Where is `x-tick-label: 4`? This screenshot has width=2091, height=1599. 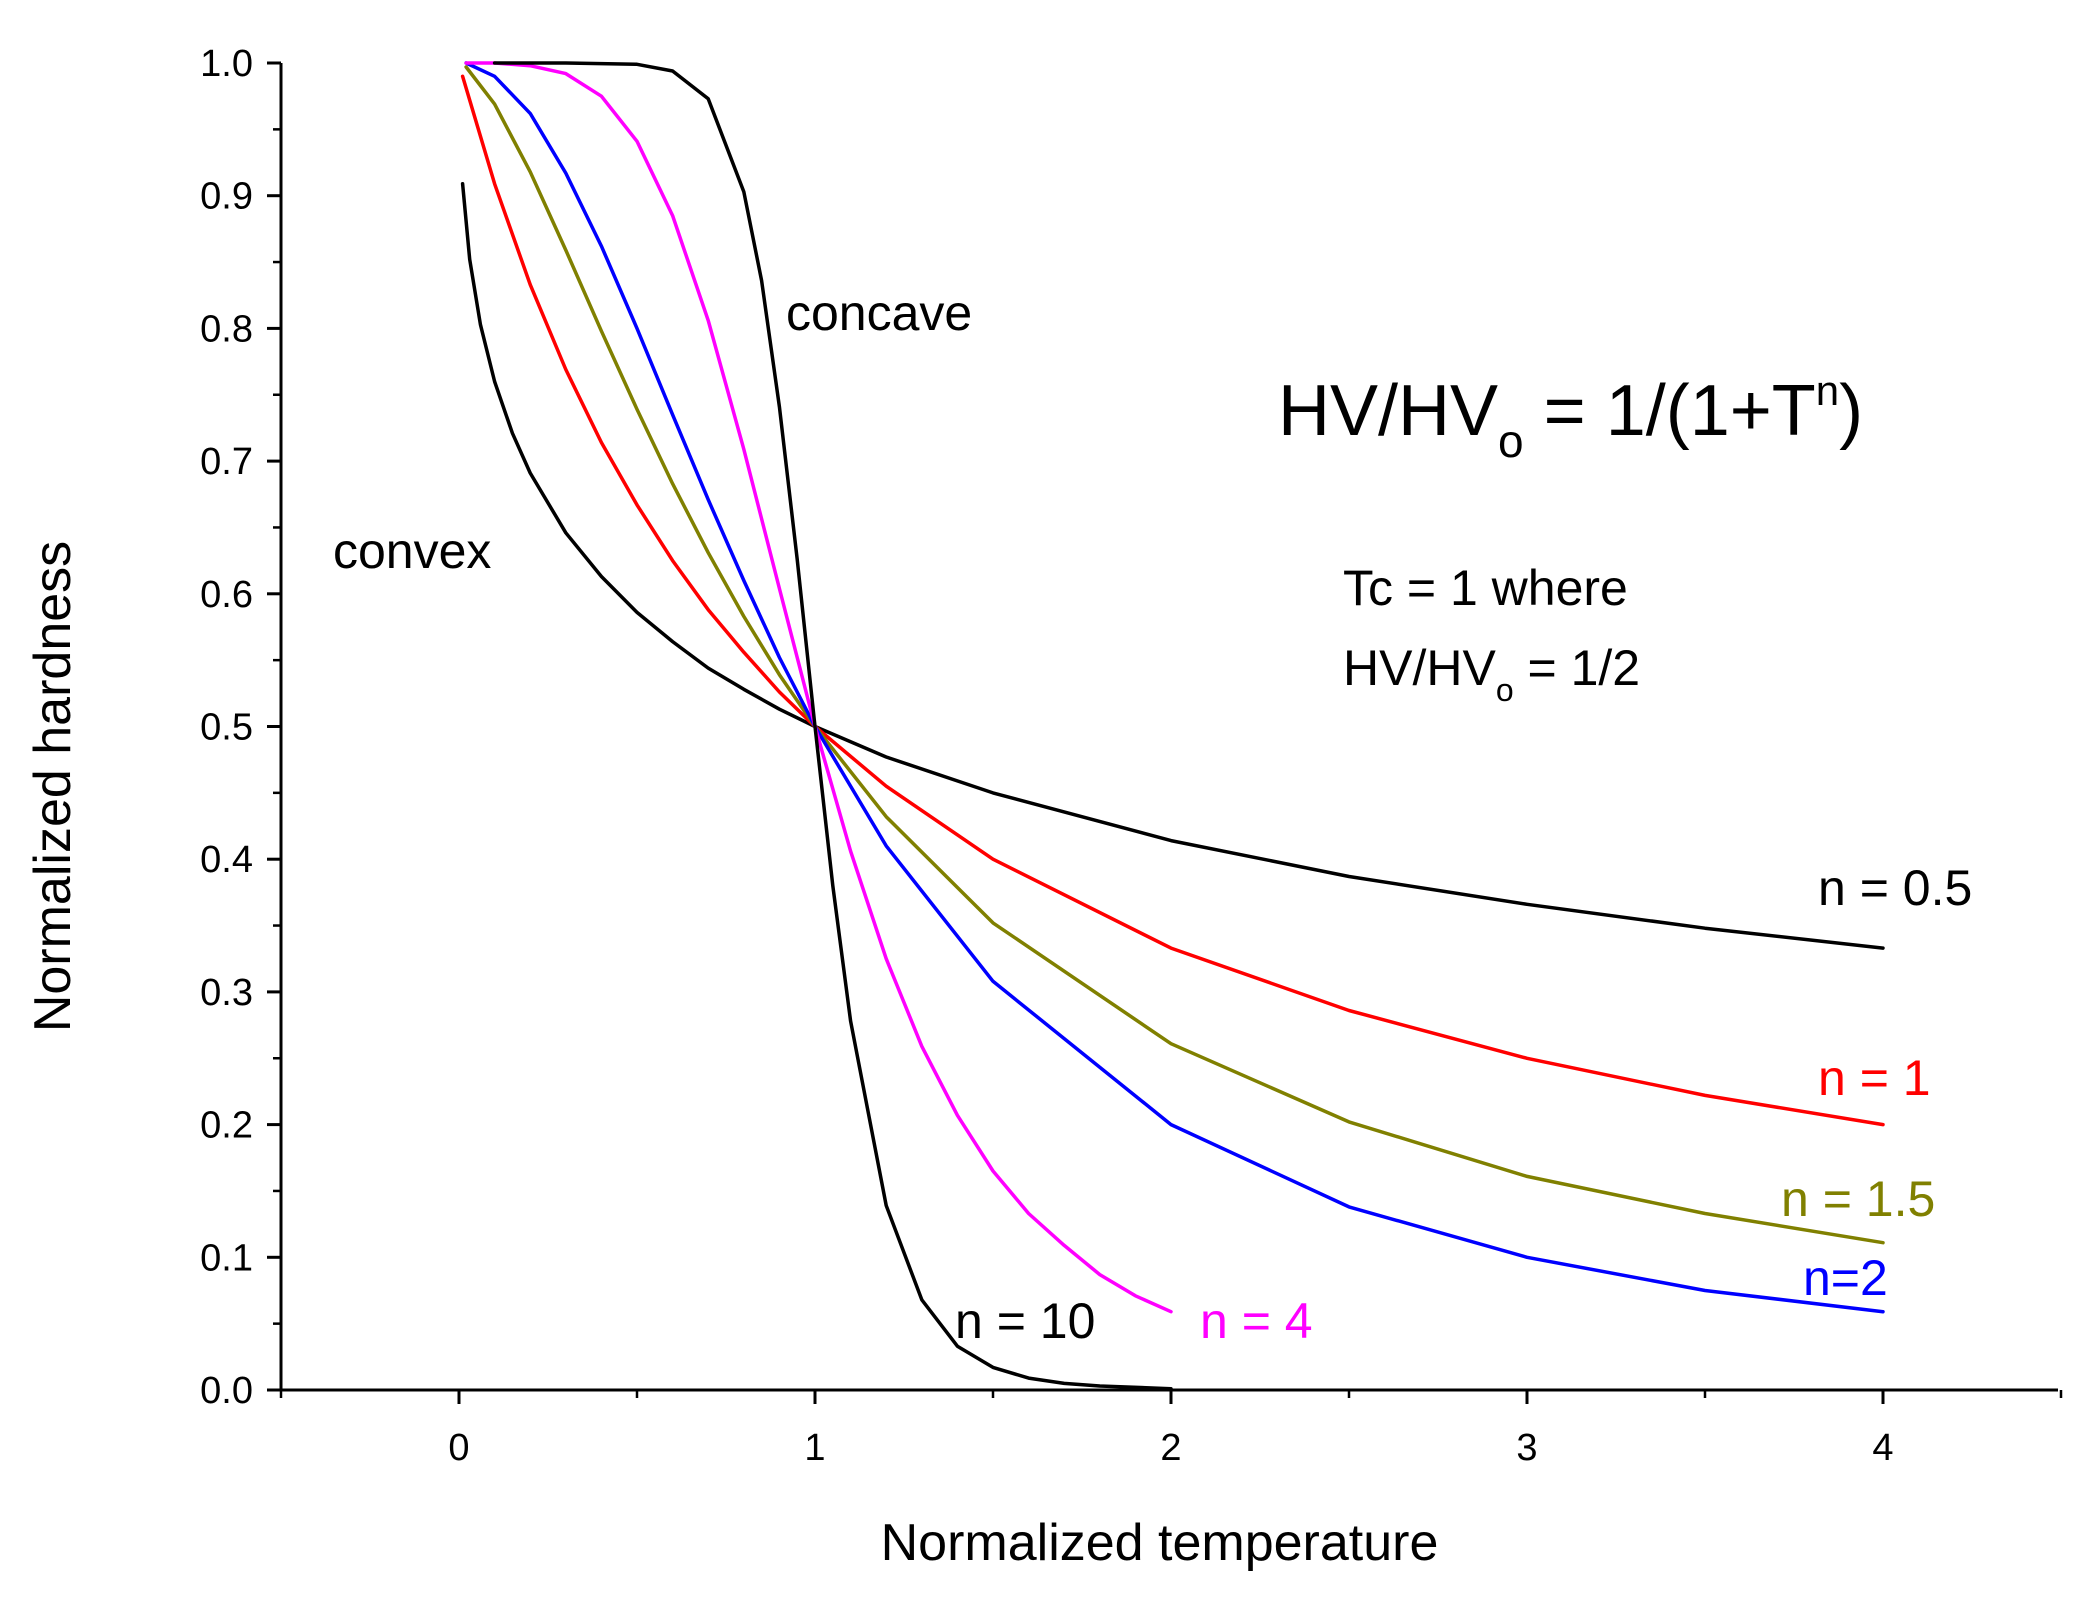 x-tick-label: 4 is located at coordinates (1882, 1448).